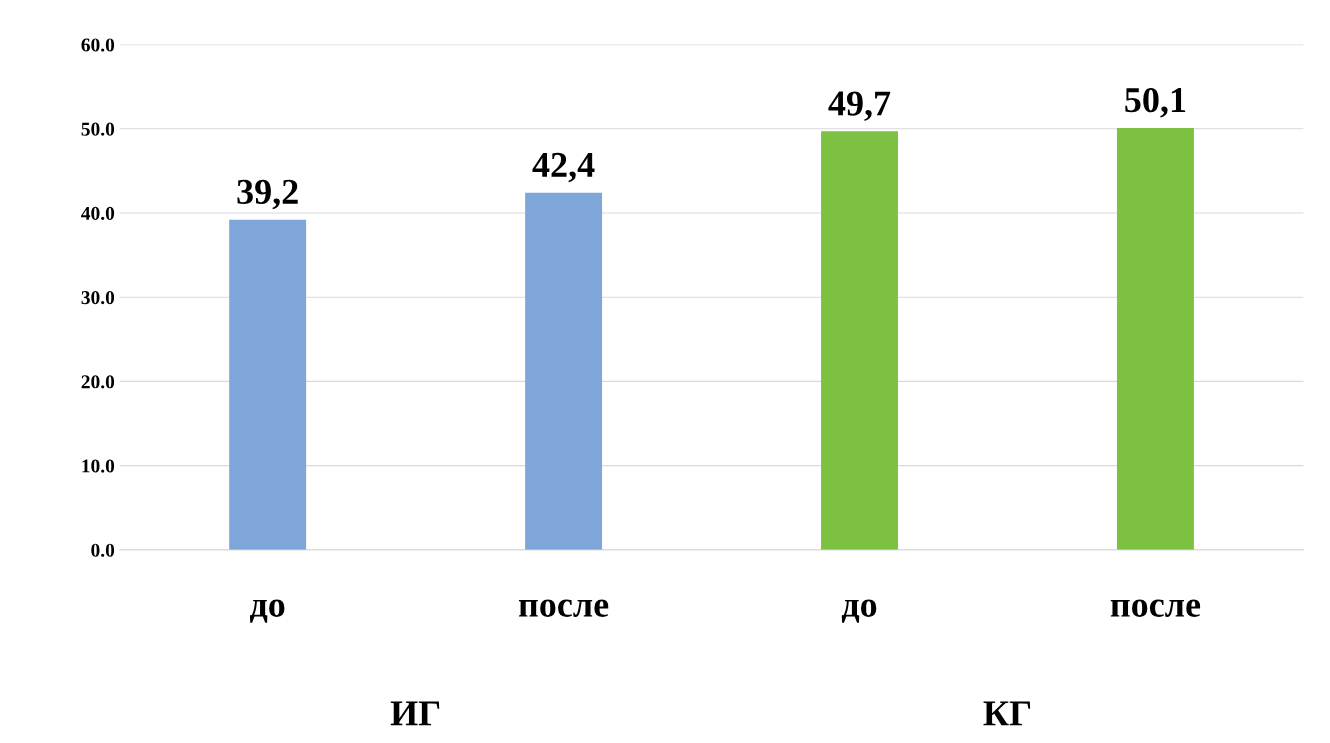  I want to click on y-tick-label: 50.0, so click(98, 129).